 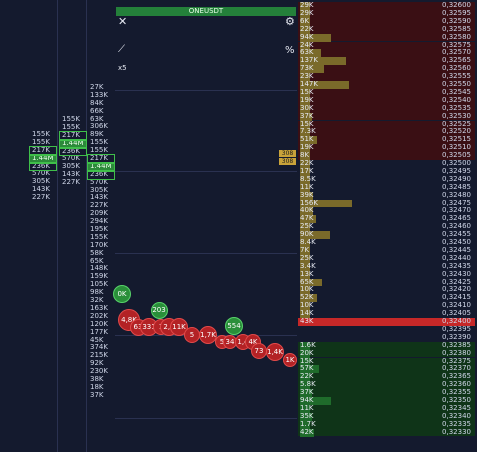 What do you see at coordinates (307, 171) in the screenshot?
I see `row-volume: 17K` at bounding box center [307, 171].